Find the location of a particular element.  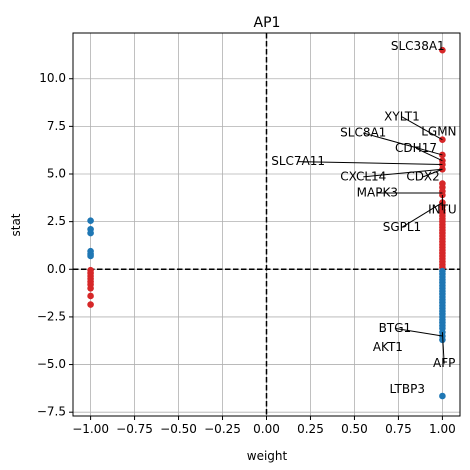

y-axis-label: stat is located at coordinates (16, 224).